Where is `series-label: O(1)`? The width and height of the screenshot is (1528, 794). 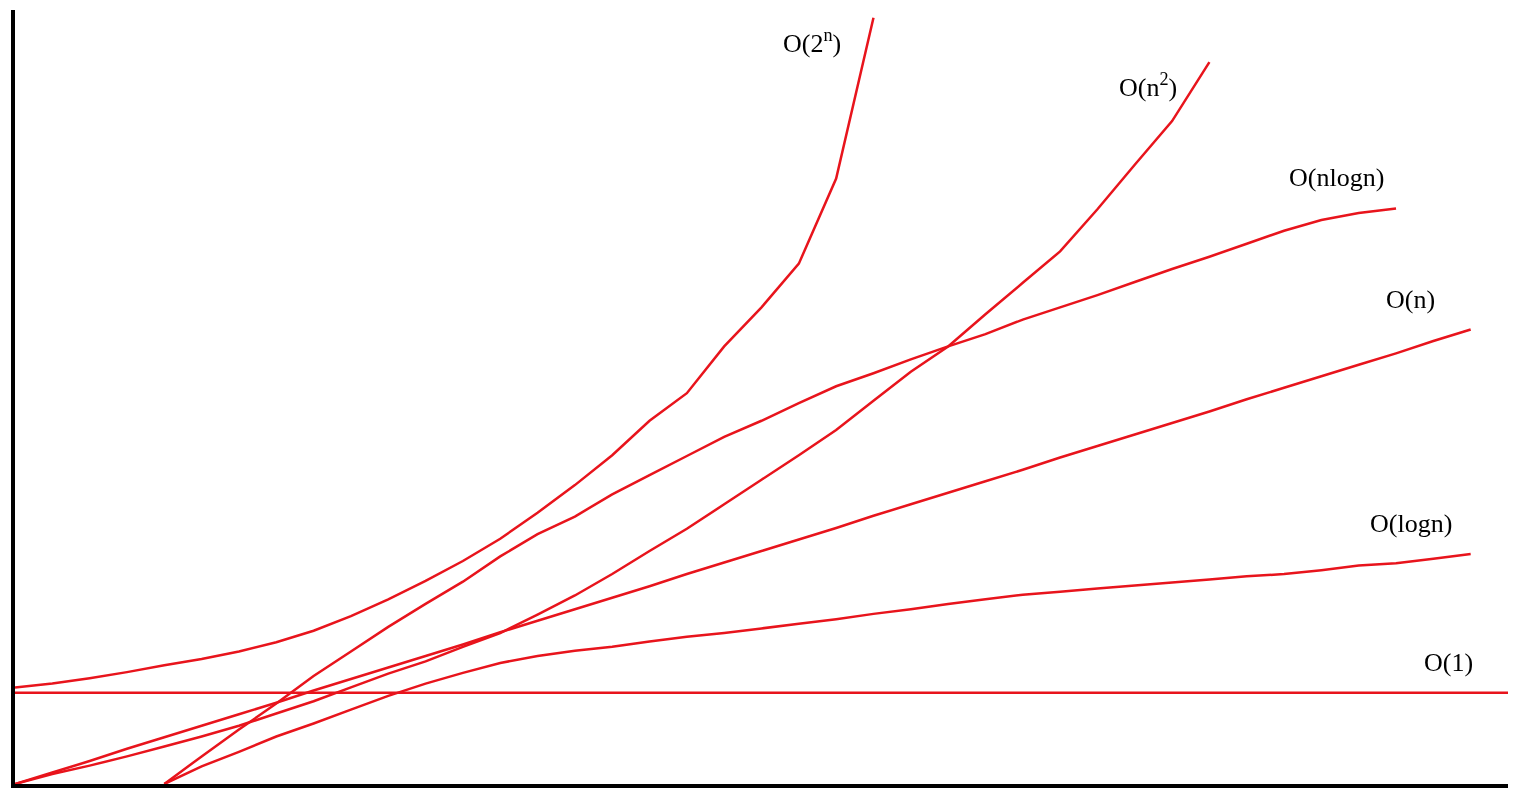 series-label: O(1) is located at coordinates (1449, 662).